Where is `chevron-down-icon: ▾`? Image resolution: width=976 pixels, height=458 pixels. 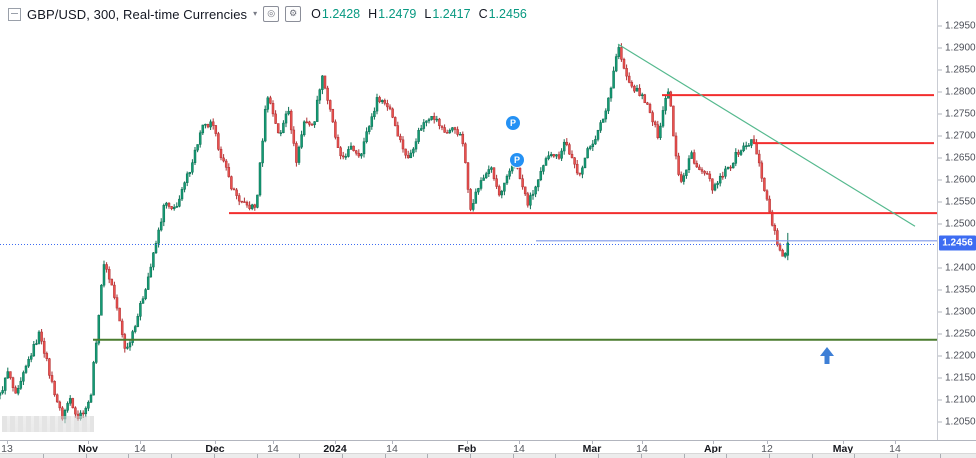
chevron-down-icon: ▾ is located at coordinates (255, 13).